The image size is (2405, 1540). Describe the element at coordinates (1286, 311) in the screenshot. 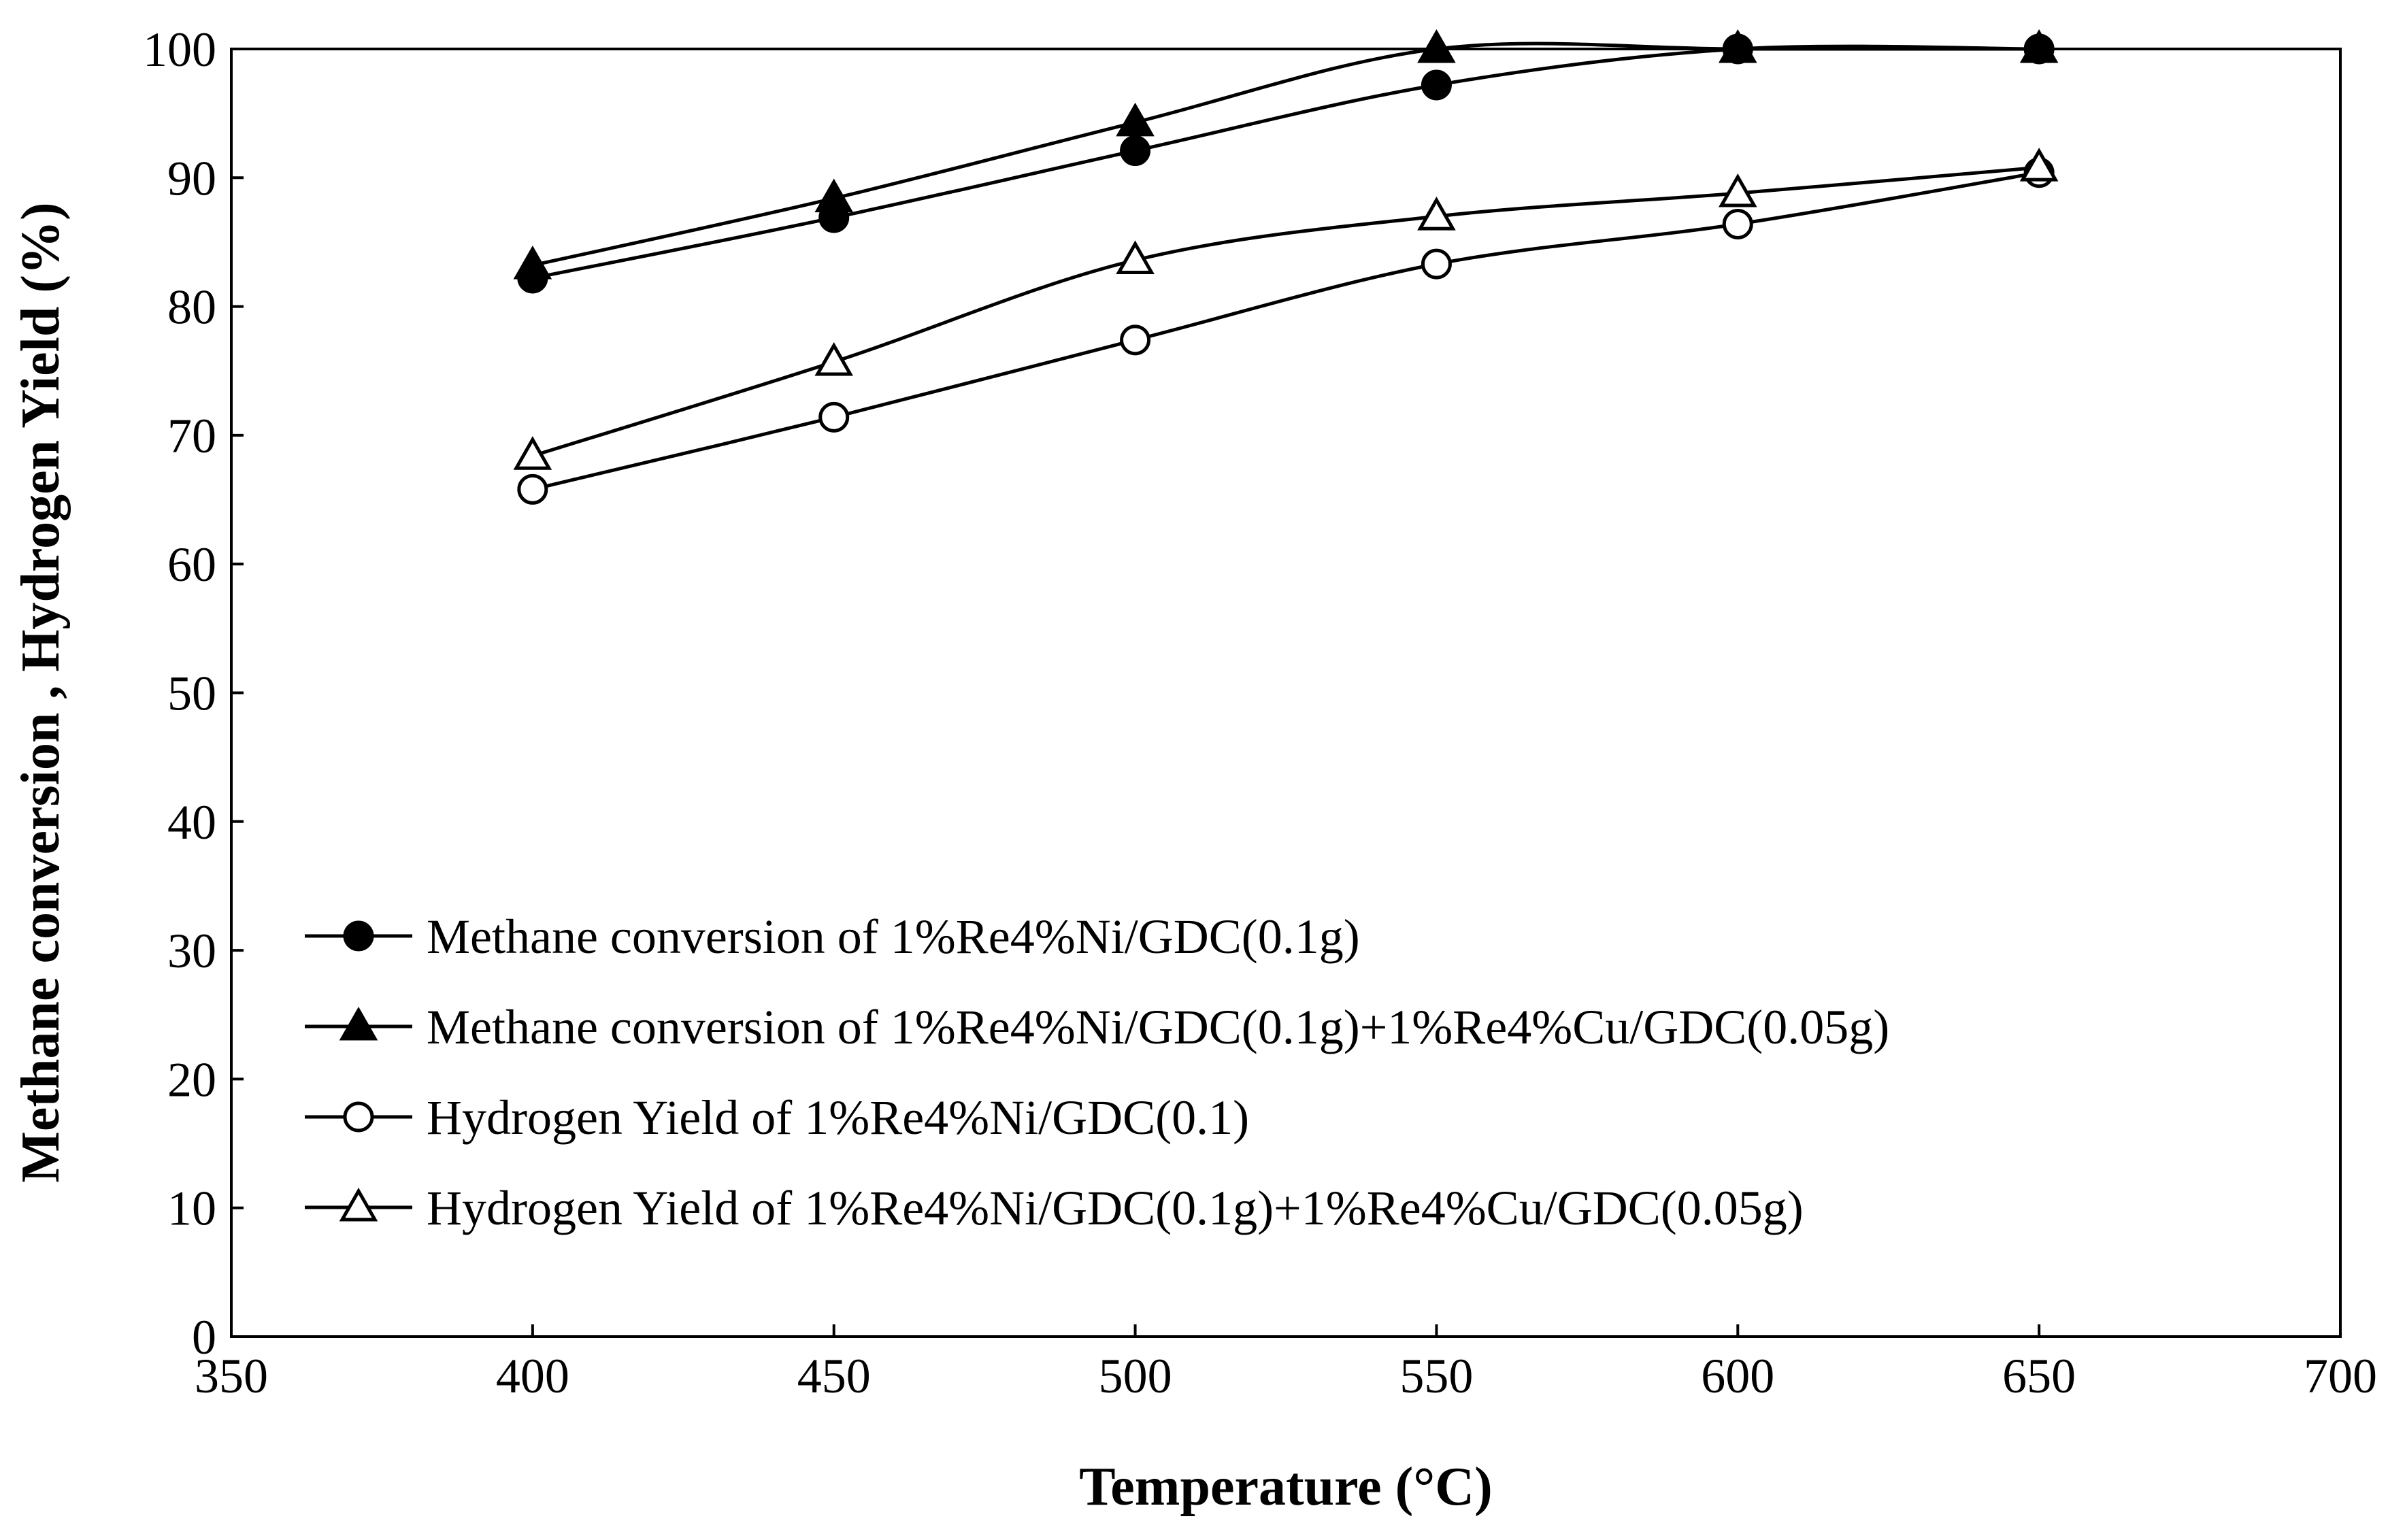

I see `series-4-line` at that location.